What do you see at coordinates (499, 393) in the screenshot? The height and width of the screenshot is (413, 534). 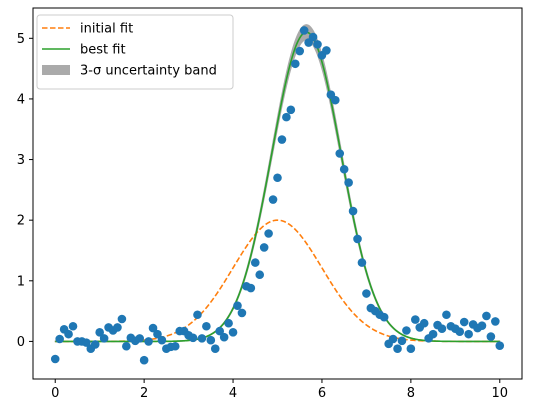 I see `x-tick-label: 10` at bounding box center [499, 393].